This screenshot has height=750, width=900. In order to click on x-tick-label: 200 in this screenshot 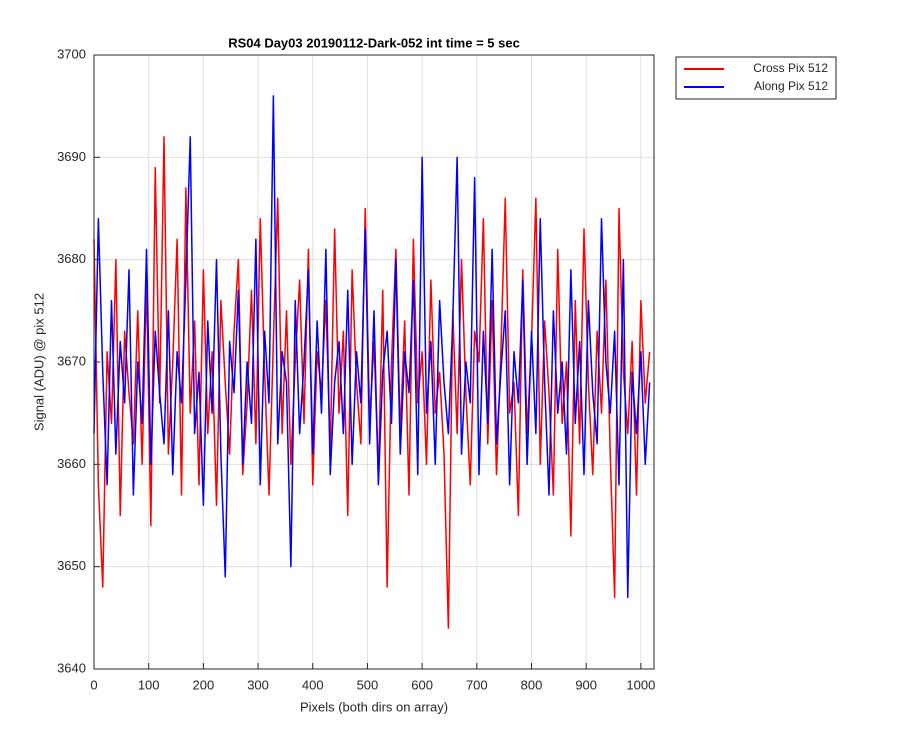, I will do `click(204, 684)`.